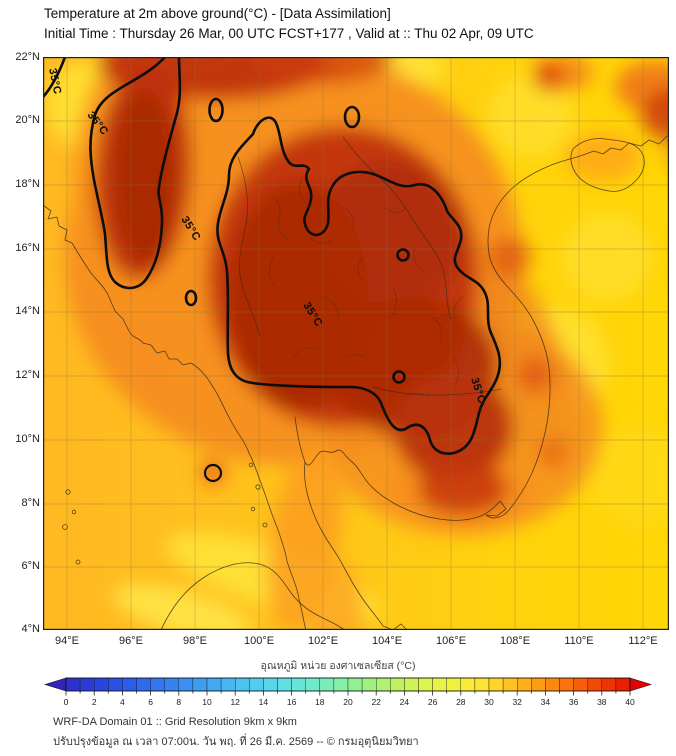 The height and width of the screenshot is (756, 676). I want to click on lat-tick-label: 4°N, so click(30, 629).